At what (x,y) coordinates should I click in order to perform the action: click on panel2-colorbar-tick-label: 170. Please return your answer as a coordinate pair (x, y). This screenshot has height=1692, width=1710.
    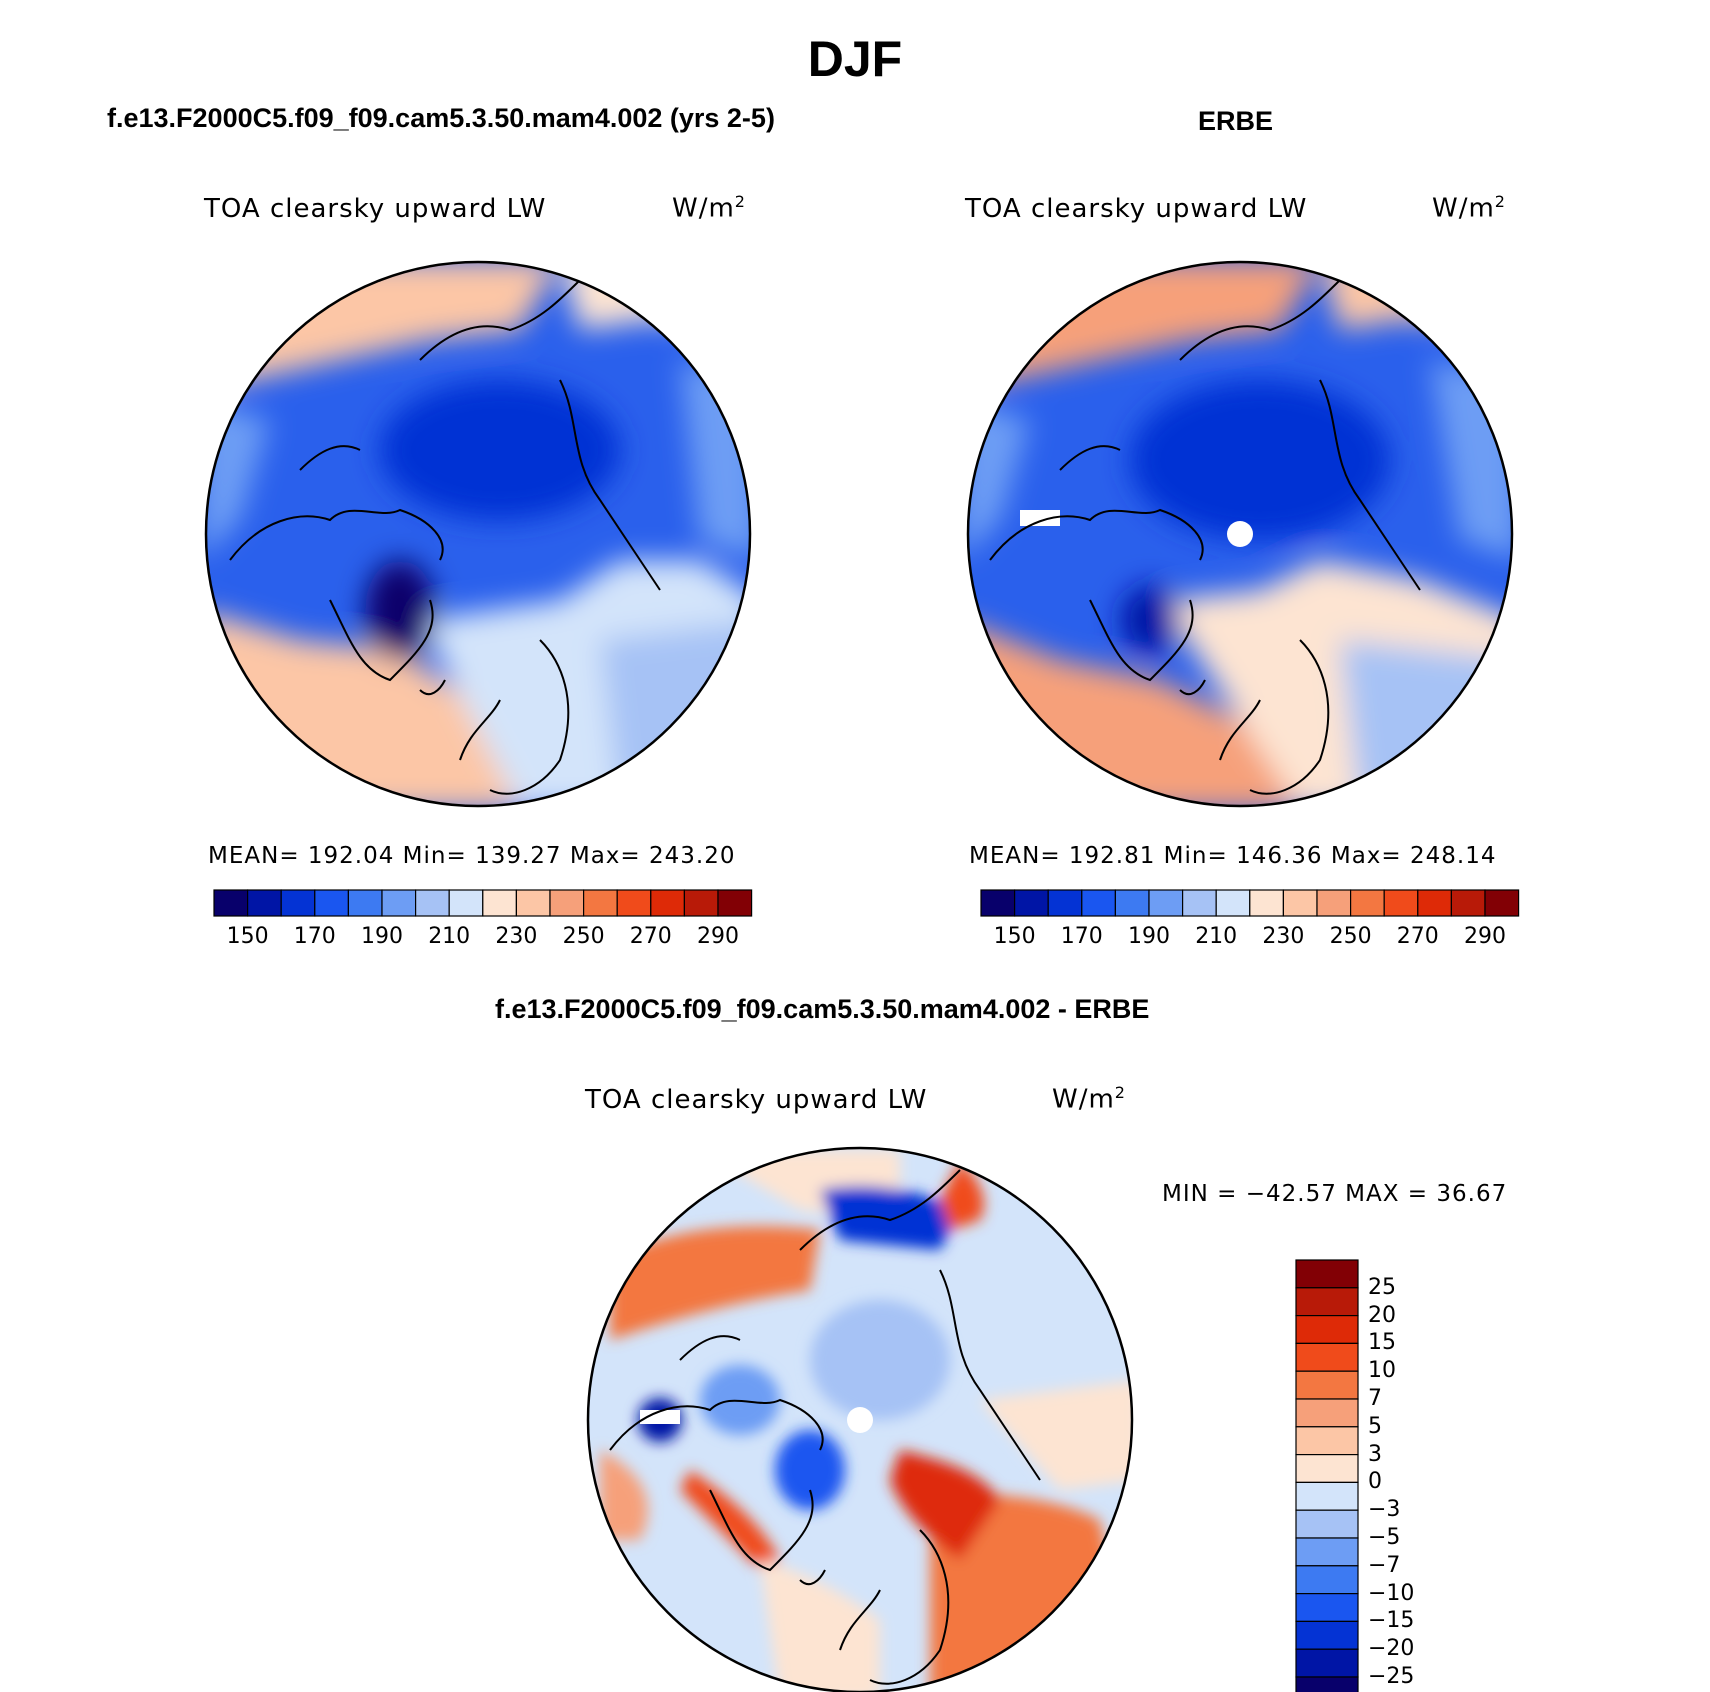
    Looking at the image, I should click on (1081, 936).